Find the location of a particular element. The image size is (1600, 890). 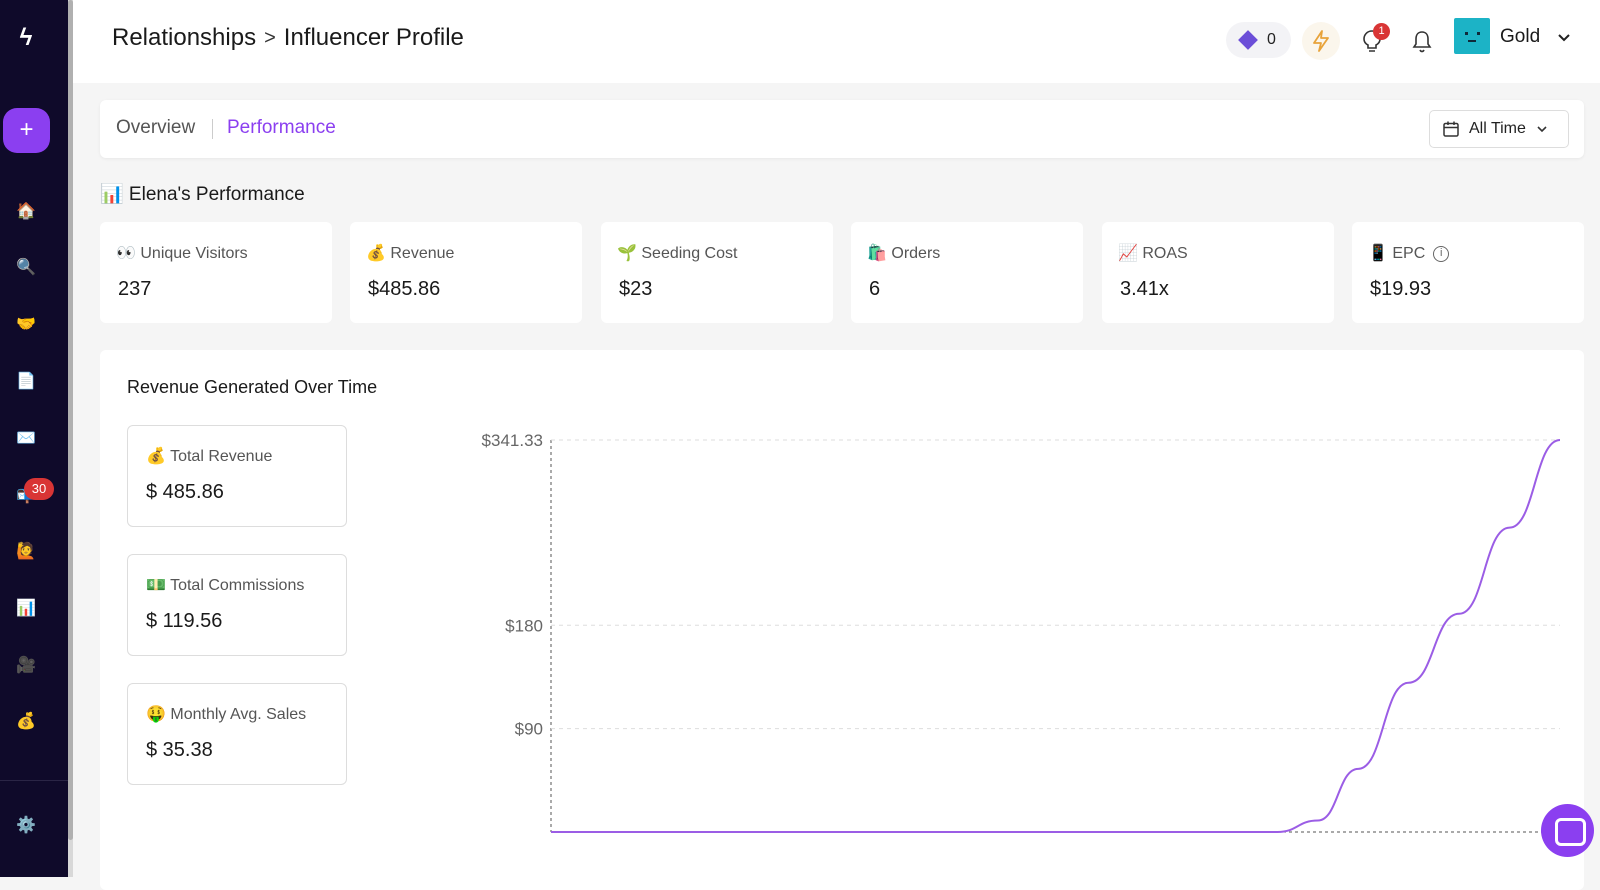

stat-card-unique-visitors: 👀 Unique Visitors 237 is located at coordinates (216, 272).